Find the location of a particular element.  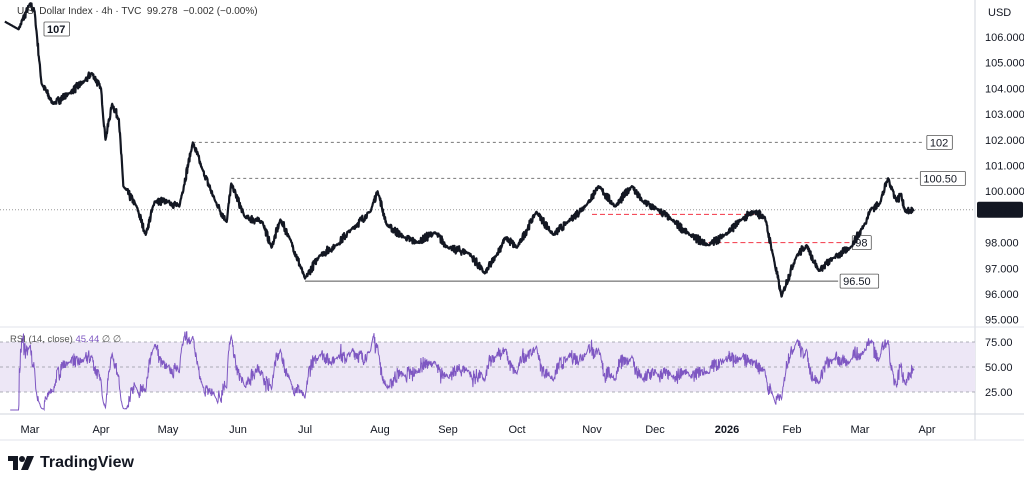

level-label: 107 is located at coordinates (56, 30).